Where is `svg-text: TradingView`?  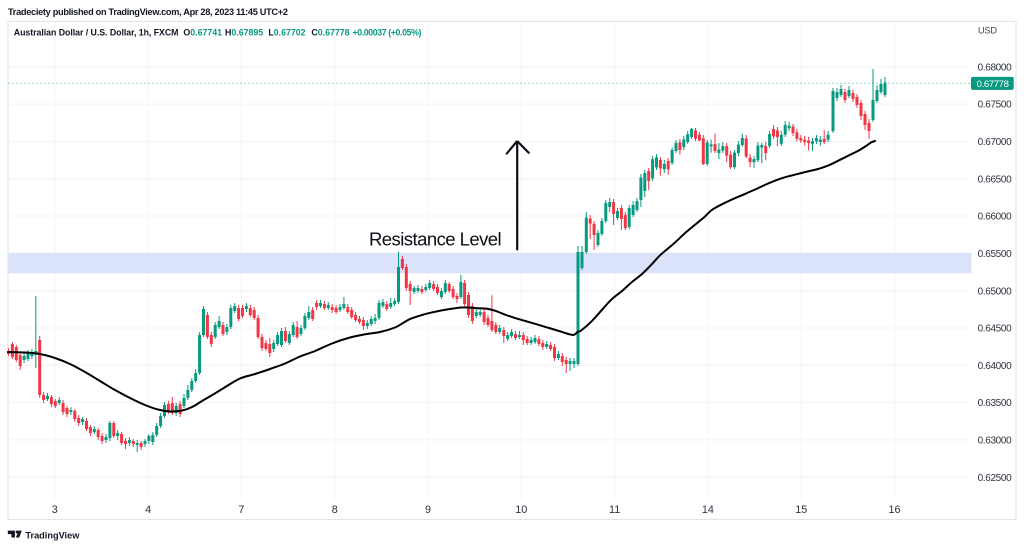 svg-text: TradingView is located at coordinates (52, 535).